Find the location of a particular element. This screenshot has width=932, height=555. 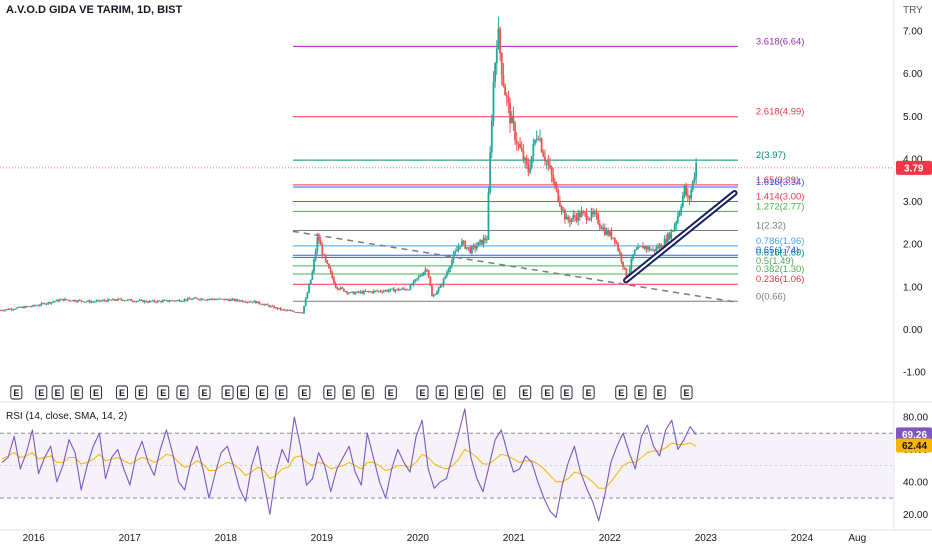

rsi-ma-line is located at coordinates (349, 465).